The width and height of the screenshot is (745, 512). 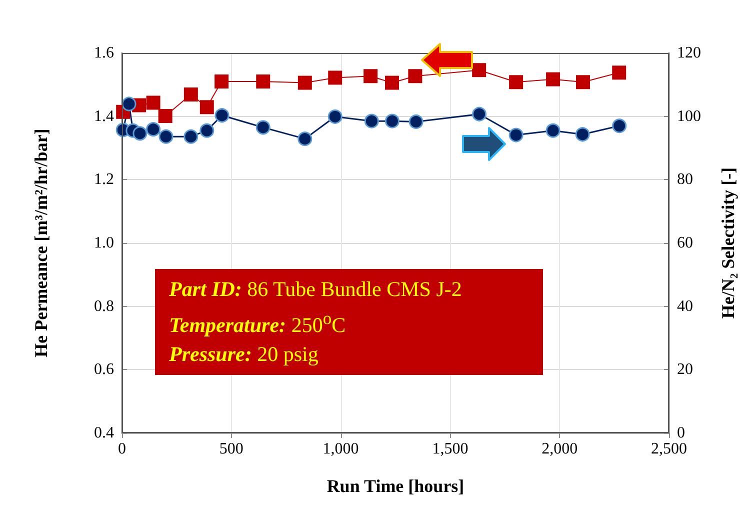 What do you see at coordinates (104, 369) in the screenshot?
I see `y-tick-label: 0.6` at bounding box center [104, 369].